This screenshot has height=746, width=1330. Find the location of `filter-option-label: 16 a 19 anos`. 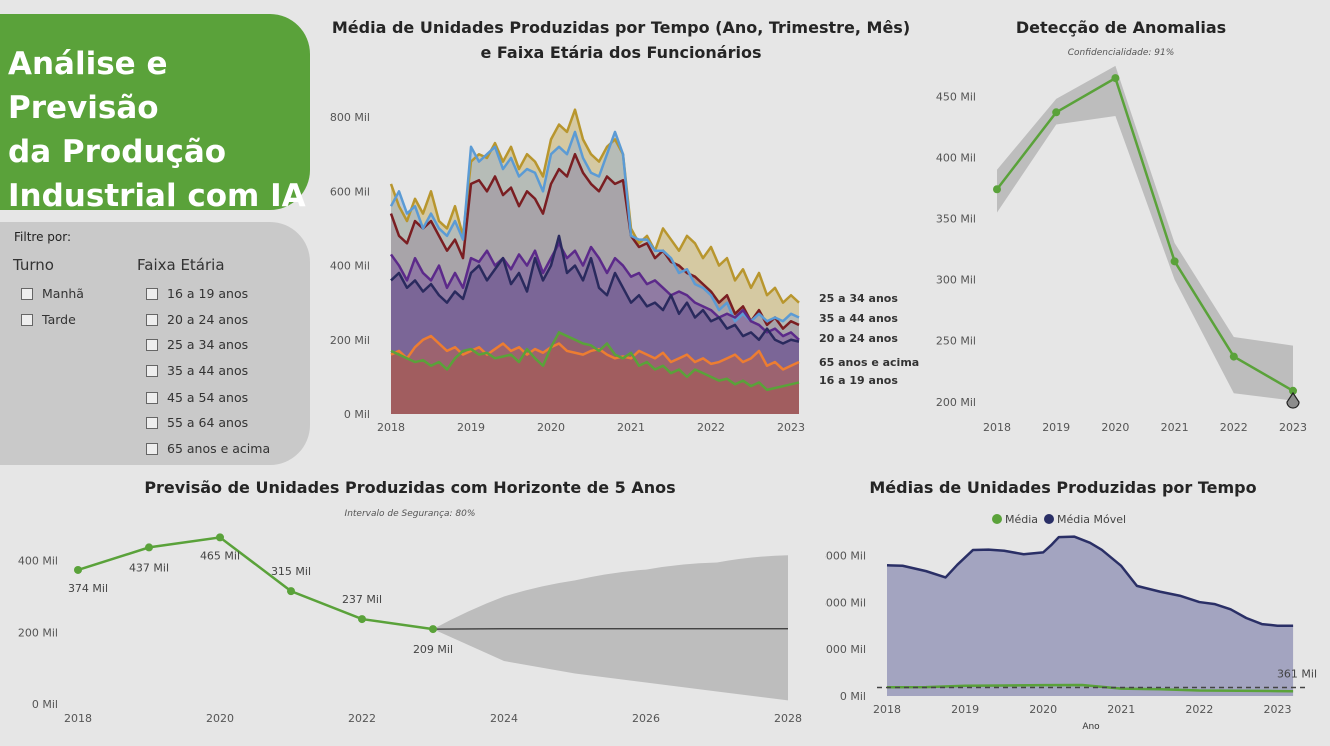

filter-option-label: 16 a 19 anos is located at coordinates (208, 293).